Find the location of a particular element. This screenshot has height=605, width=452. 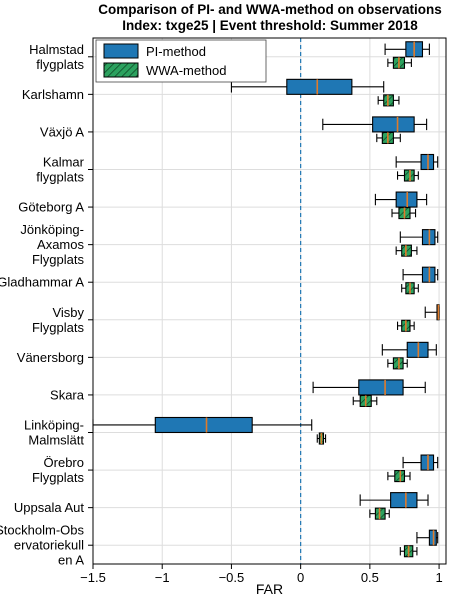

station-label: Stockholm-Obs is located at coordinates (42, 530).